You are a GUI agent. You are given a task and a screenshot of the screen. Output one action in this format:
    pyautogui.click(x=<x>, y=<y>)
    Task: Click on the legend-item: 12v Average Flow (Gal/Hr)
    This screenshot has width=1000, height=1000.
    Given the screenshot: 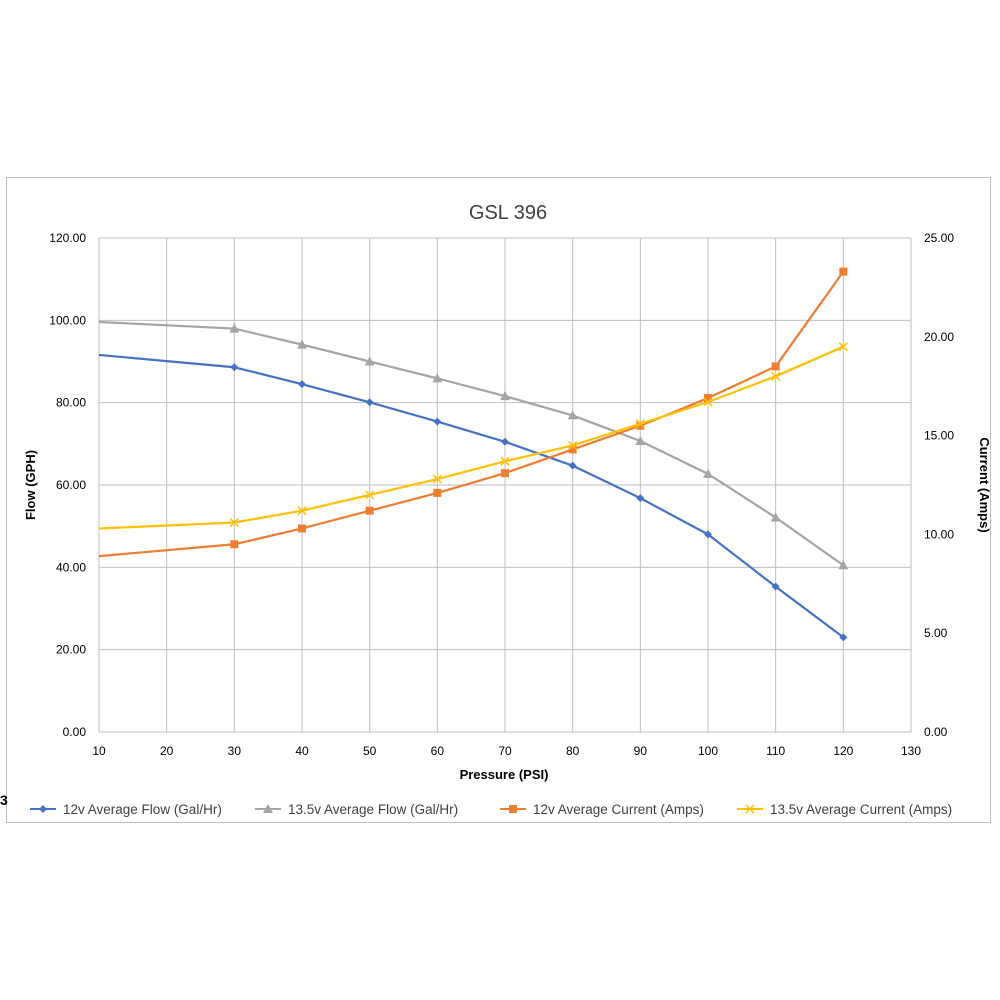 What is the action you would take?
    pyautogui.click(x=126, y=809)
    